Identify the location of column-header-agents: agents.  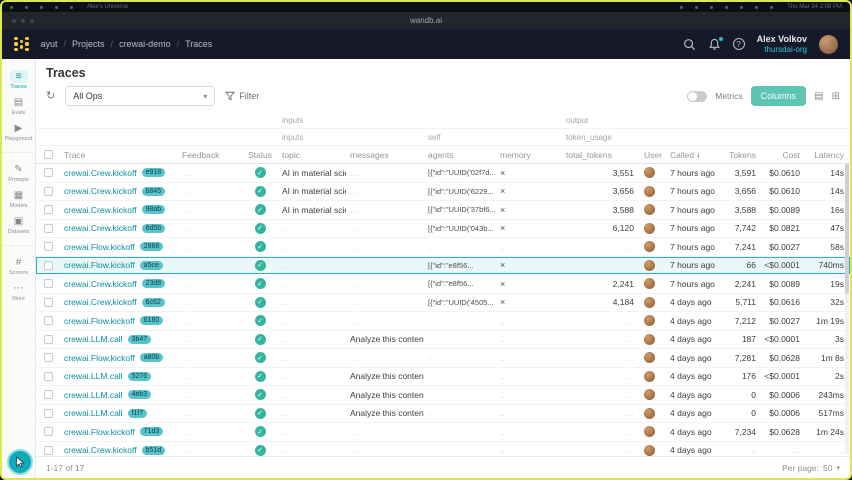
(441, 154).